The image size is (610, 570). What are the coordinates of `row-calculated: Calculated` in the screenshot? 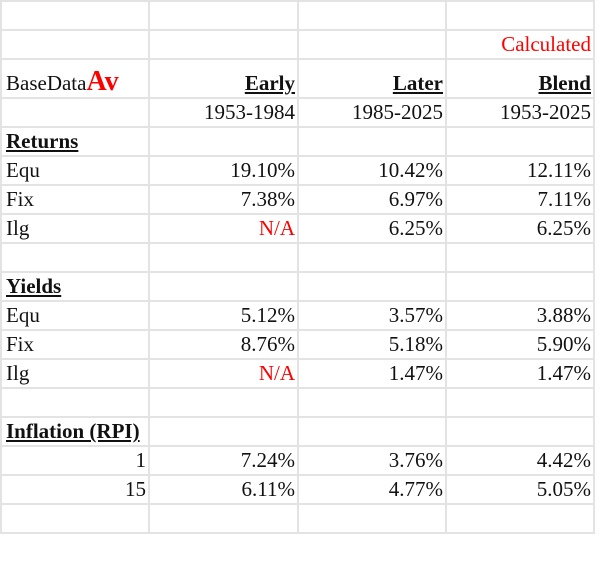 It's located at (297, 44).